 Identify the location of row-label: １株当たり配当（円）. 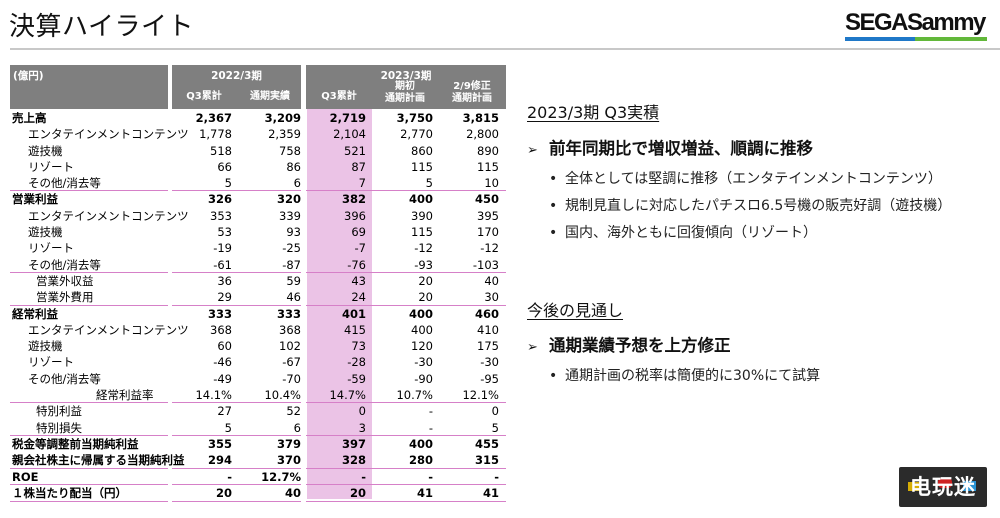
(69, 492).